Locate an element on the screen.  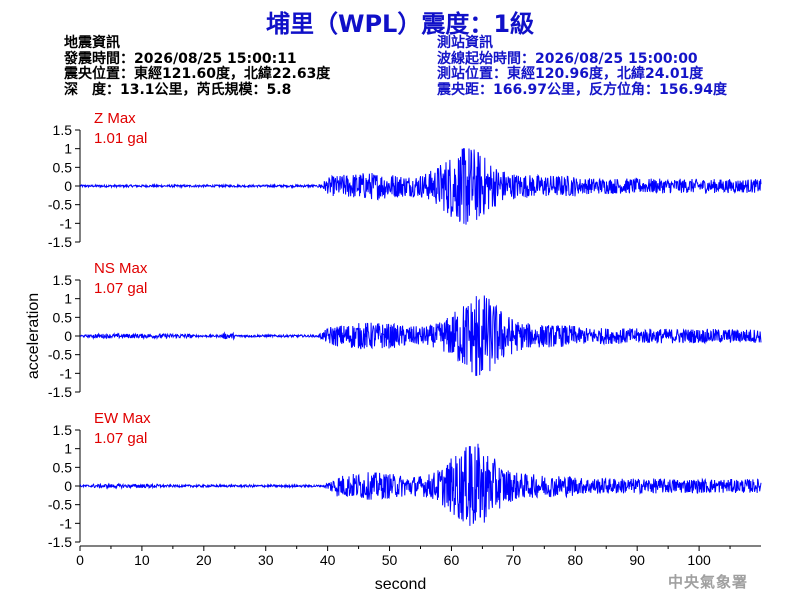
max-value: 1.01 gal is located at coordinates (120, 138).